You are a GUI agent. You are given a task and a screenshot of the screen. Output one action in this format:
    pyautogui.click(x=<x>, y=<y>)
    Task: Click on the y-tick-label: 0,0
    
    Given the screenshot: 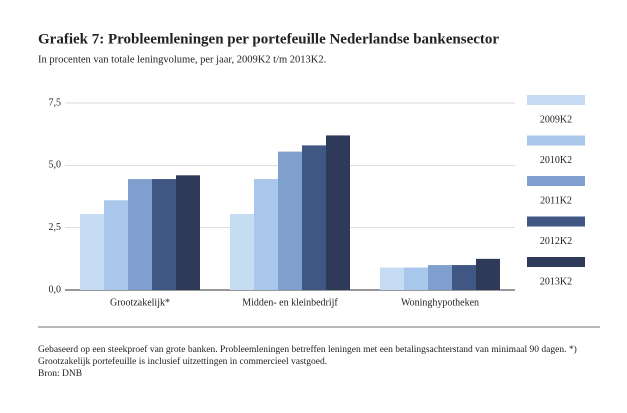 What is the action you would take?
    pyautogui.click(x=55, y=289)
    